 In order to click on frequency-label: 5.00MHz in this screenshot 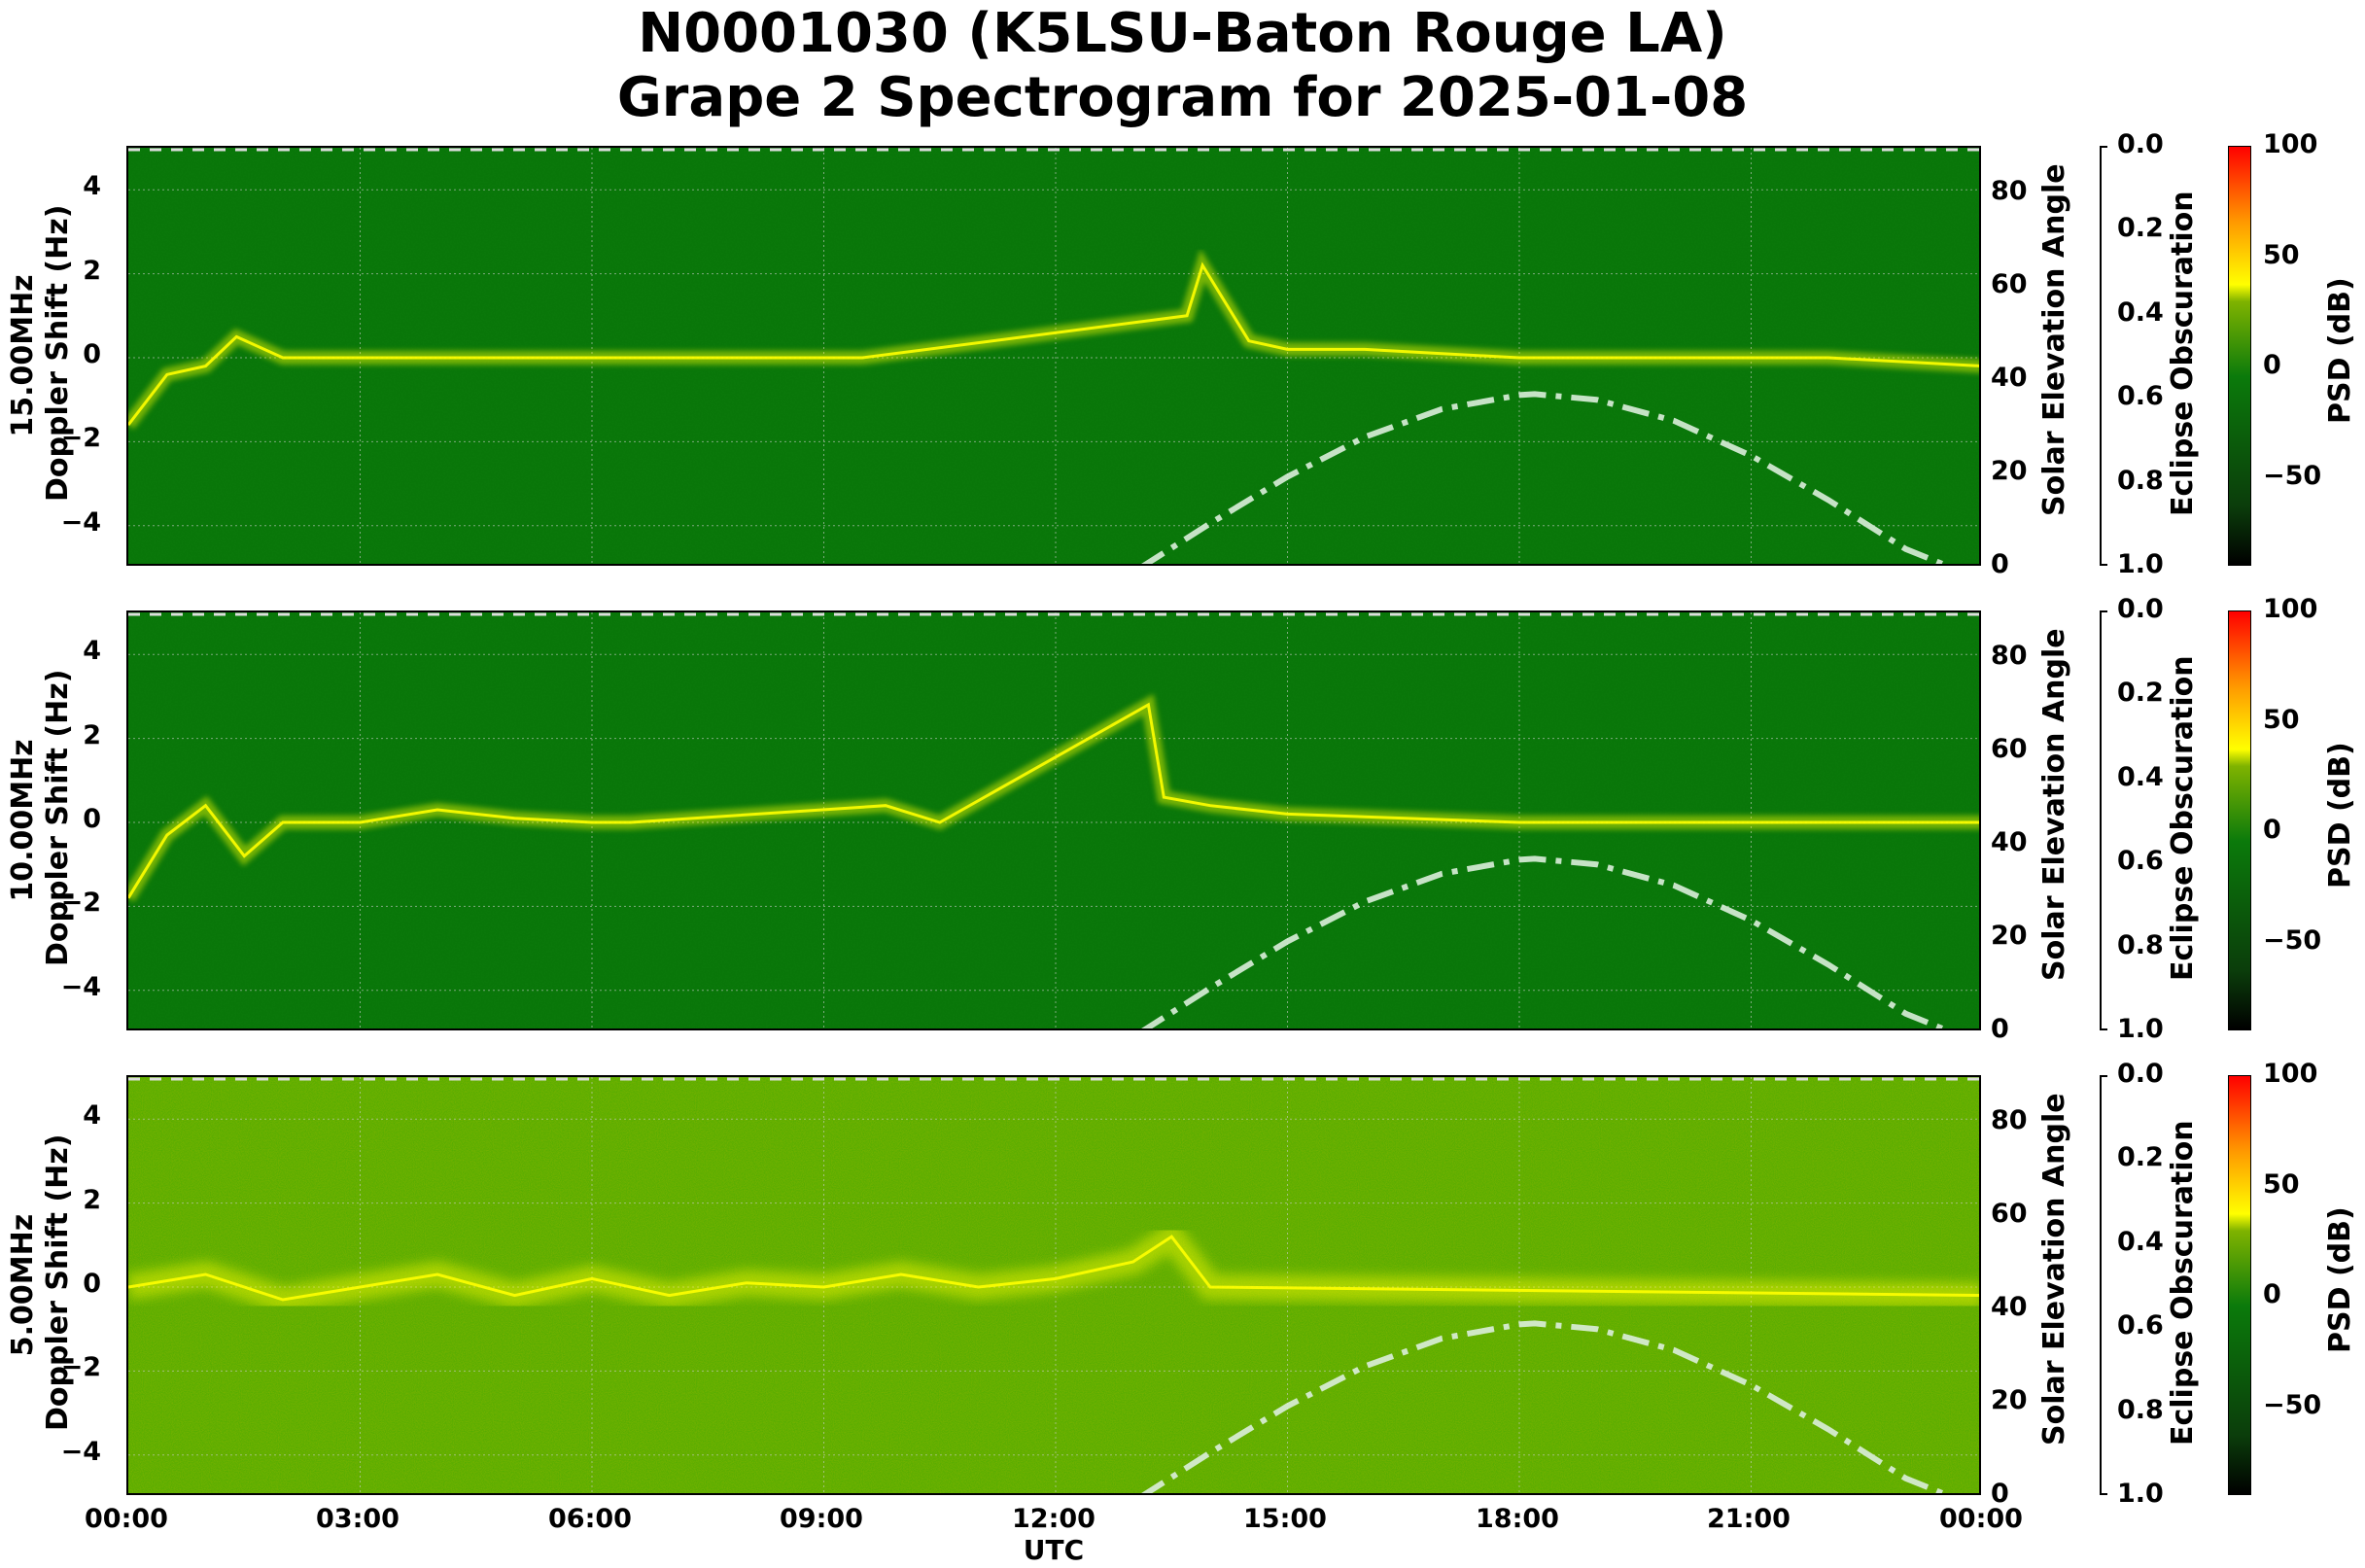, I will do `click(23, 1285)`.